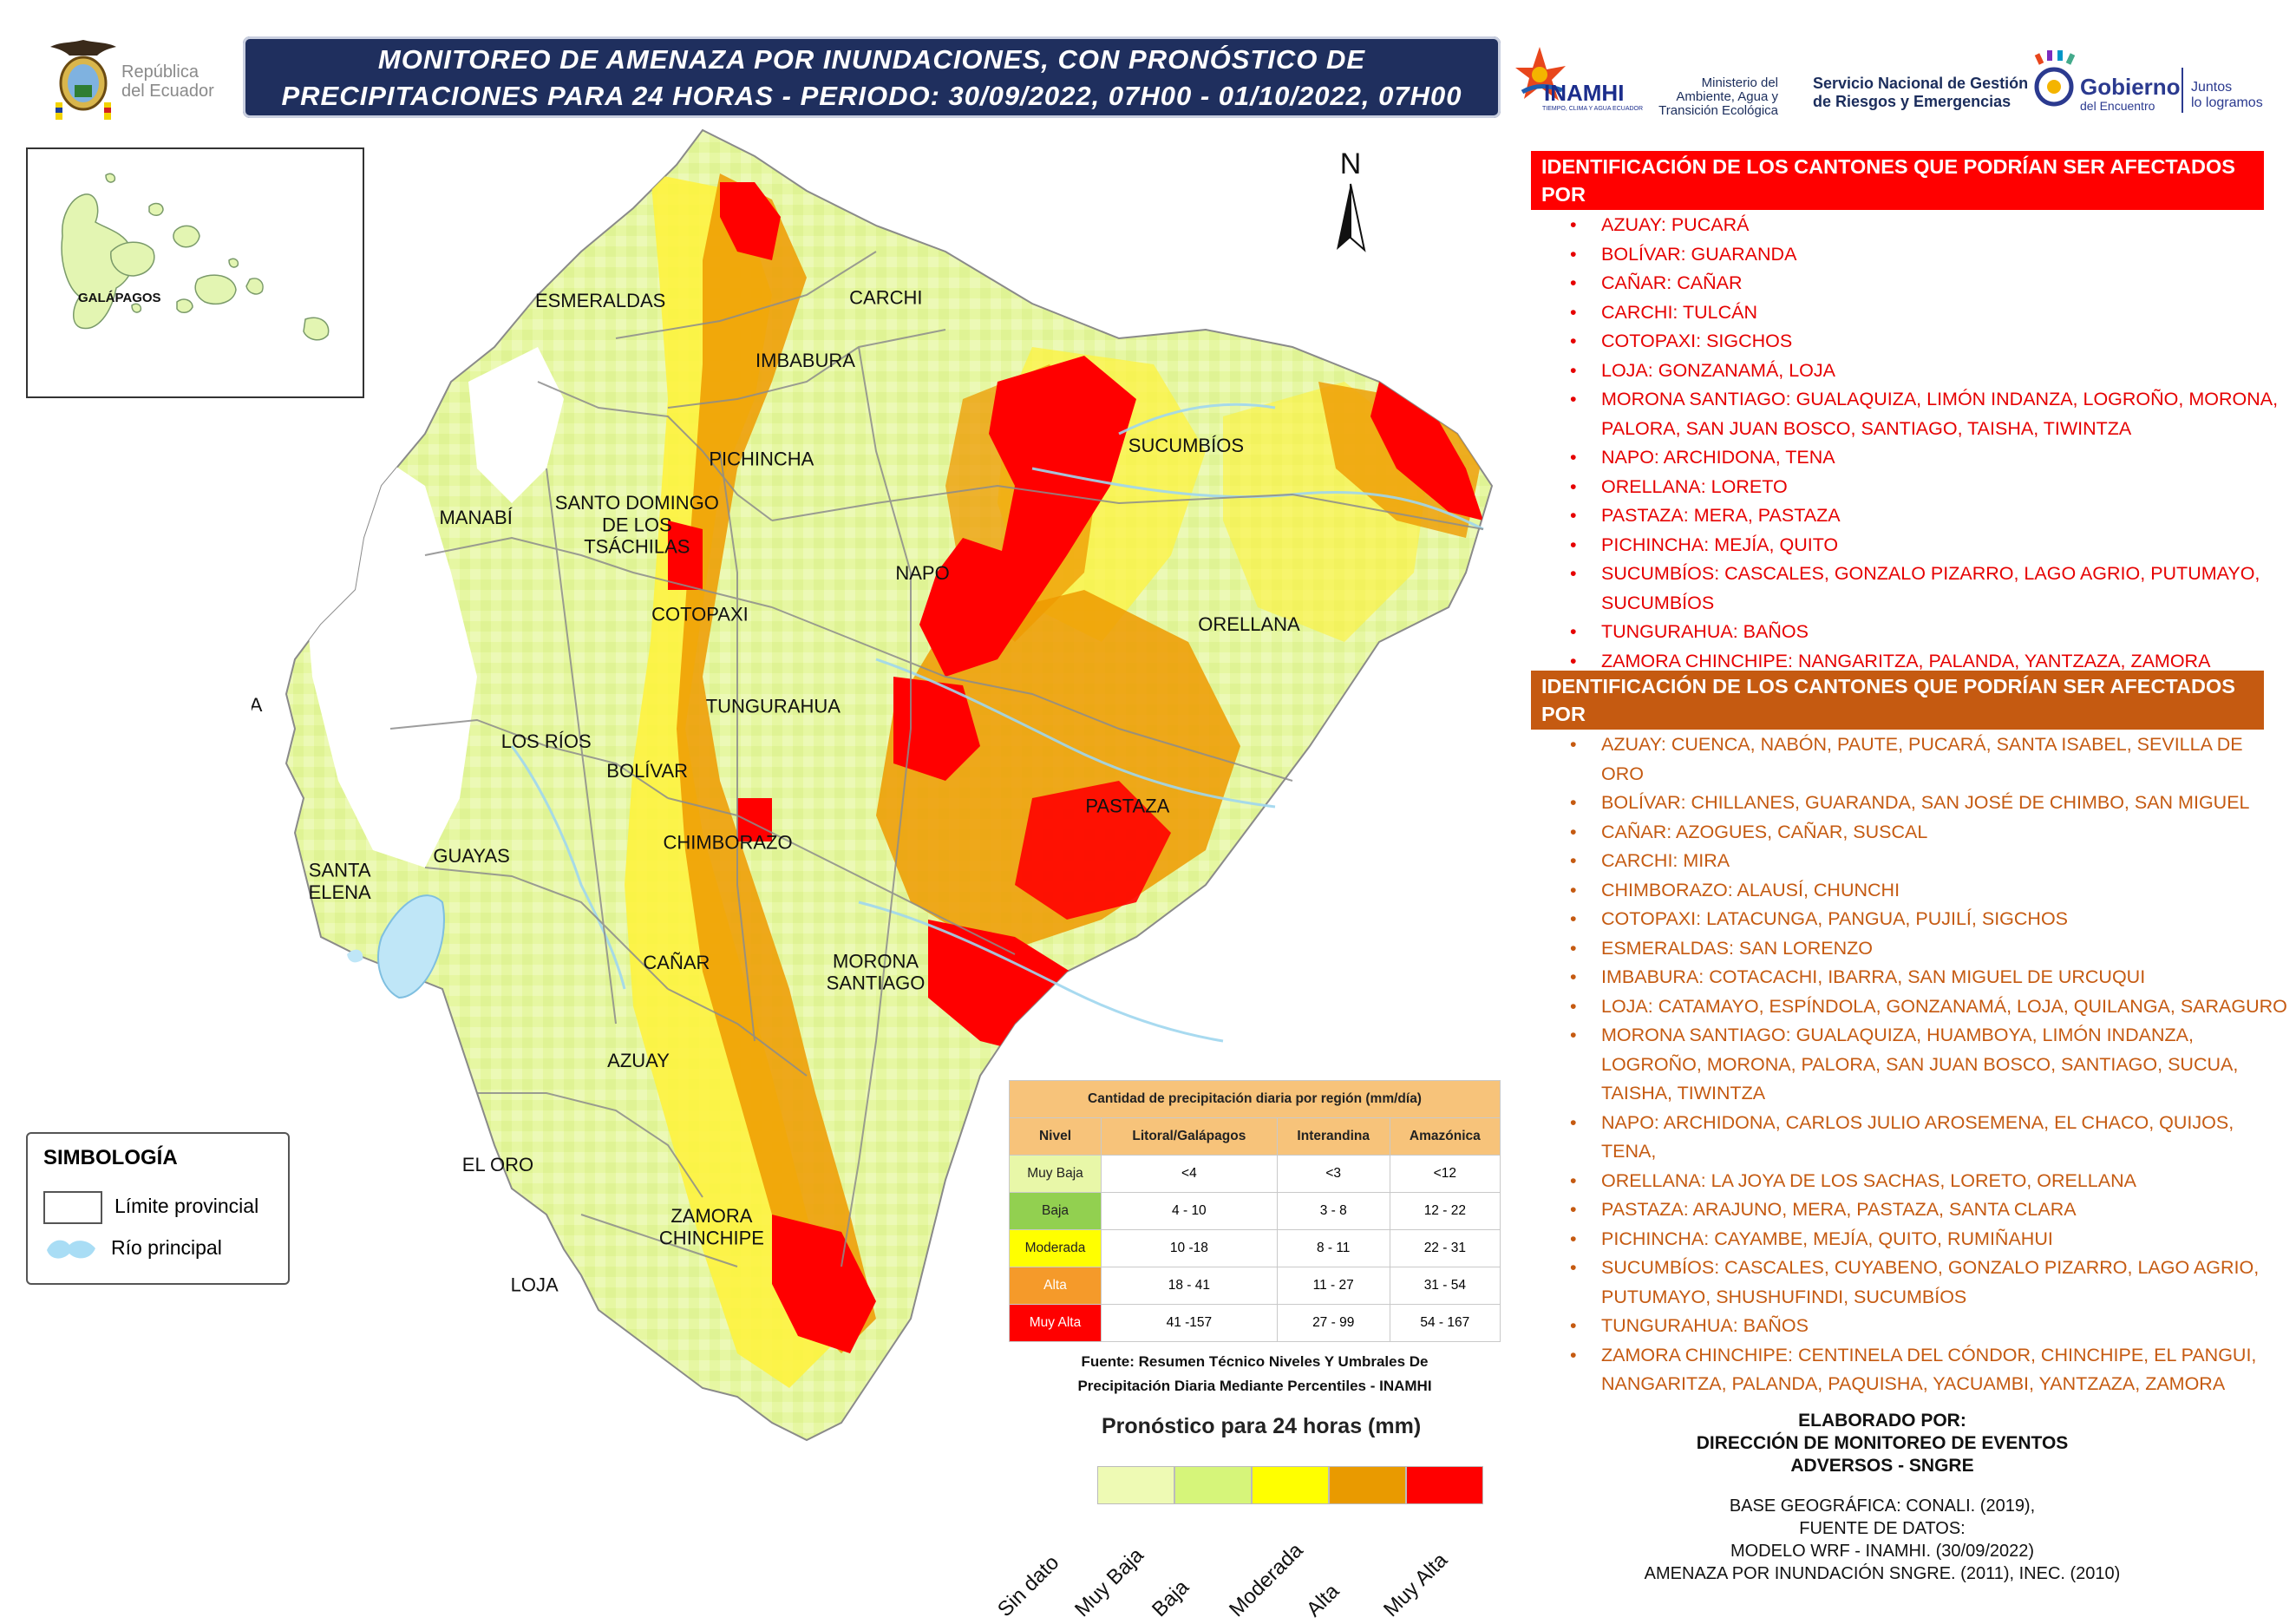 The image size is (2296, 1624). What do you see at coordinates (1056, 1286) in the screenshot?
I see `table-cell-nivel: Alta` at bounding box center [1056, 1286].